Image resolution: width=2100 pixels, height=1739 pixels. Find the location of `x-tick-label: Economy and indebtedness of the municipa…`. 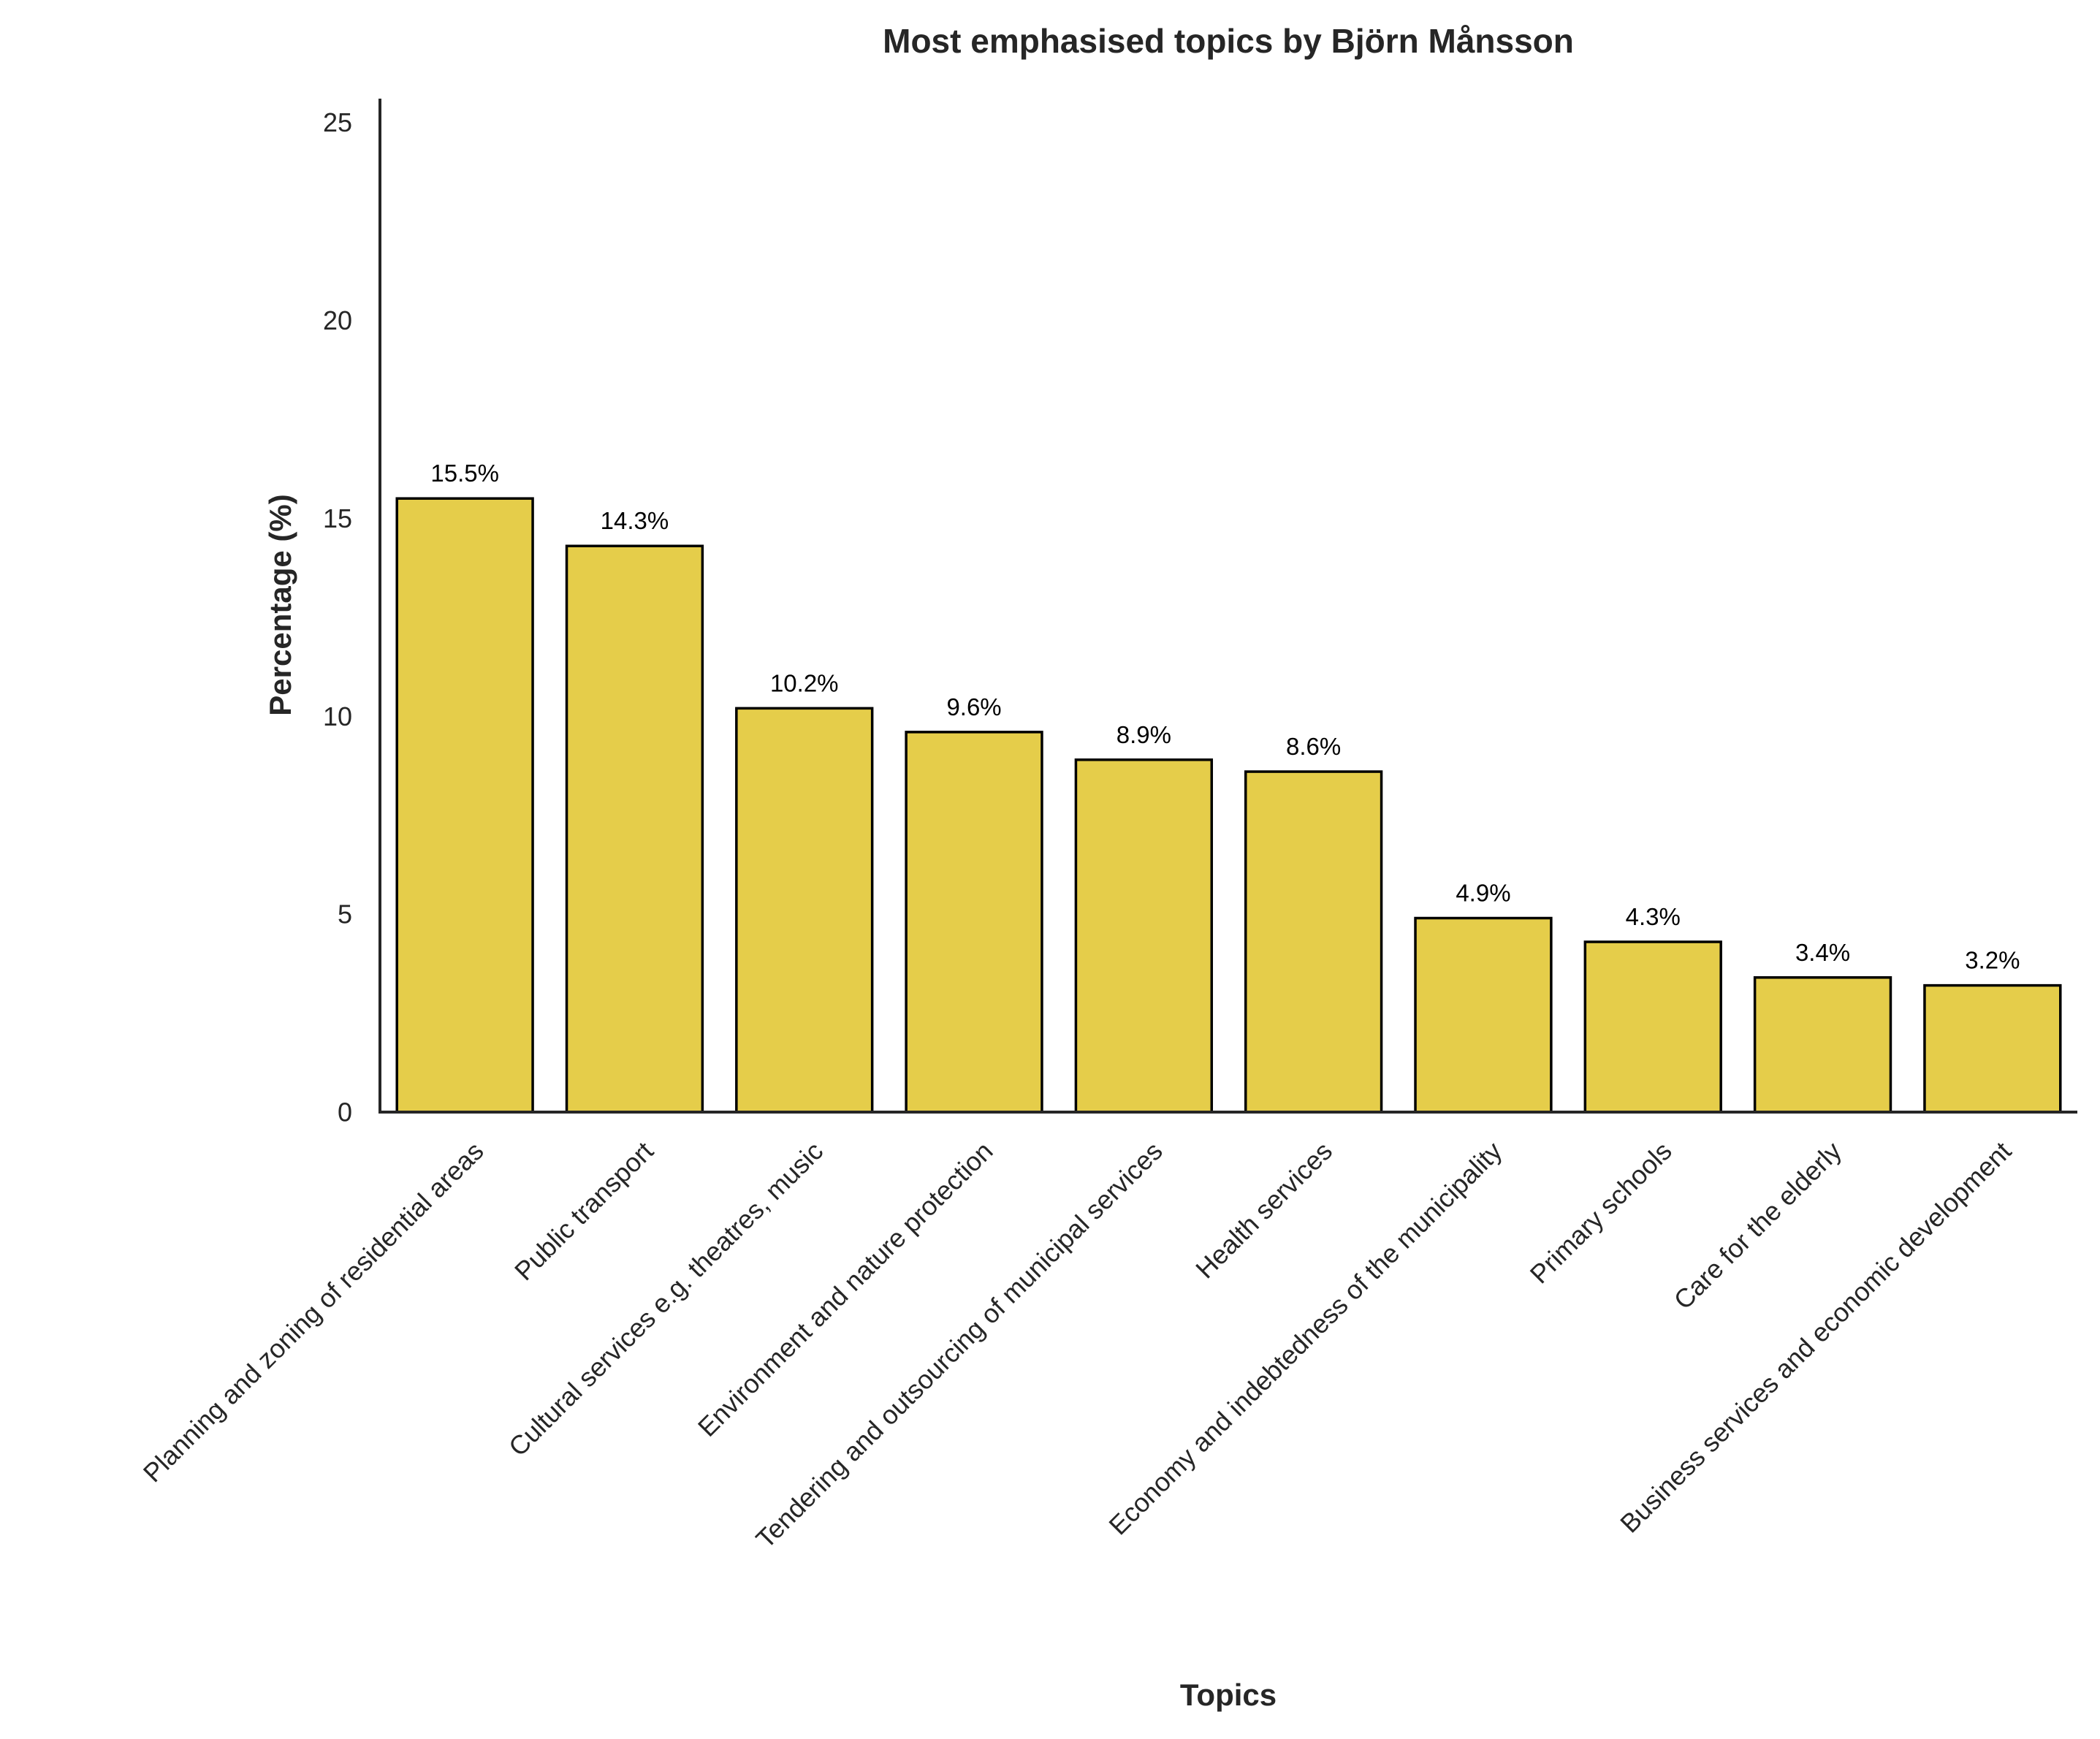

x-tick-label: Economy and indebtedness of the municipa… is located at coordinates (1305, 1337).